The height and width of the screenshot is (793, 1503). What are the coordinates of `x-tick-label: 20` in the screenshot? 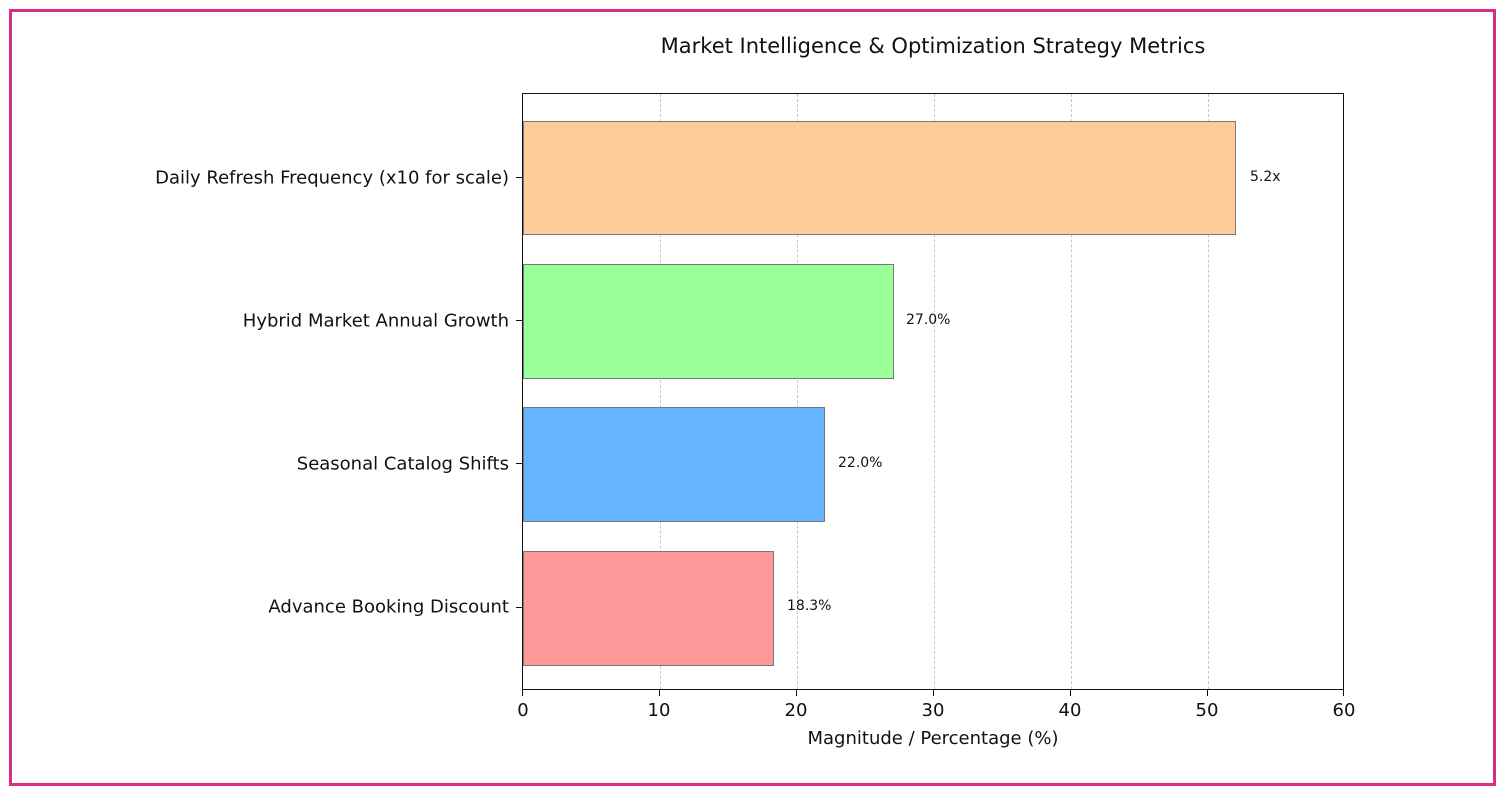 It's located at (796, 710).